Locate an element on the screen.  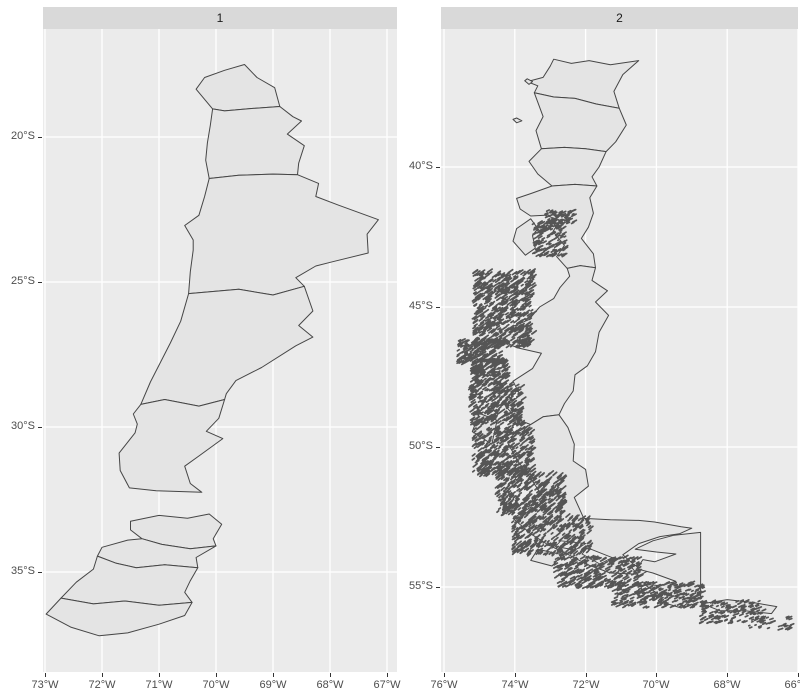
x-axis-tick-label: 74°W is located at coordinates (515, 685).